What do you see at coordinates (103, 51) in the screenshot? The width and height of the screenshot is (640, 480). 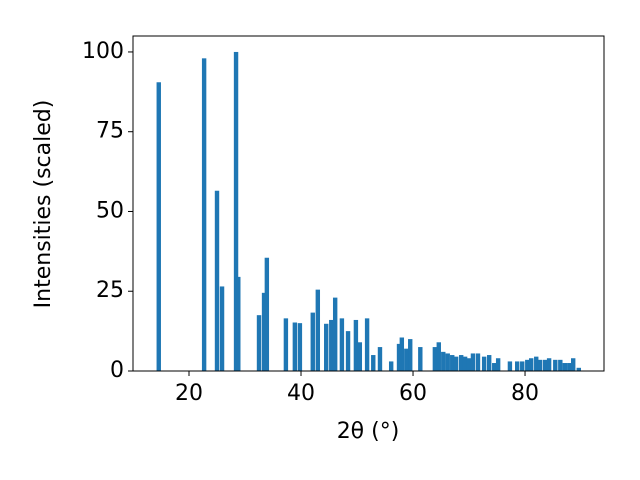 I see `y-tick-label: 100` at bounding box center [103, 51].